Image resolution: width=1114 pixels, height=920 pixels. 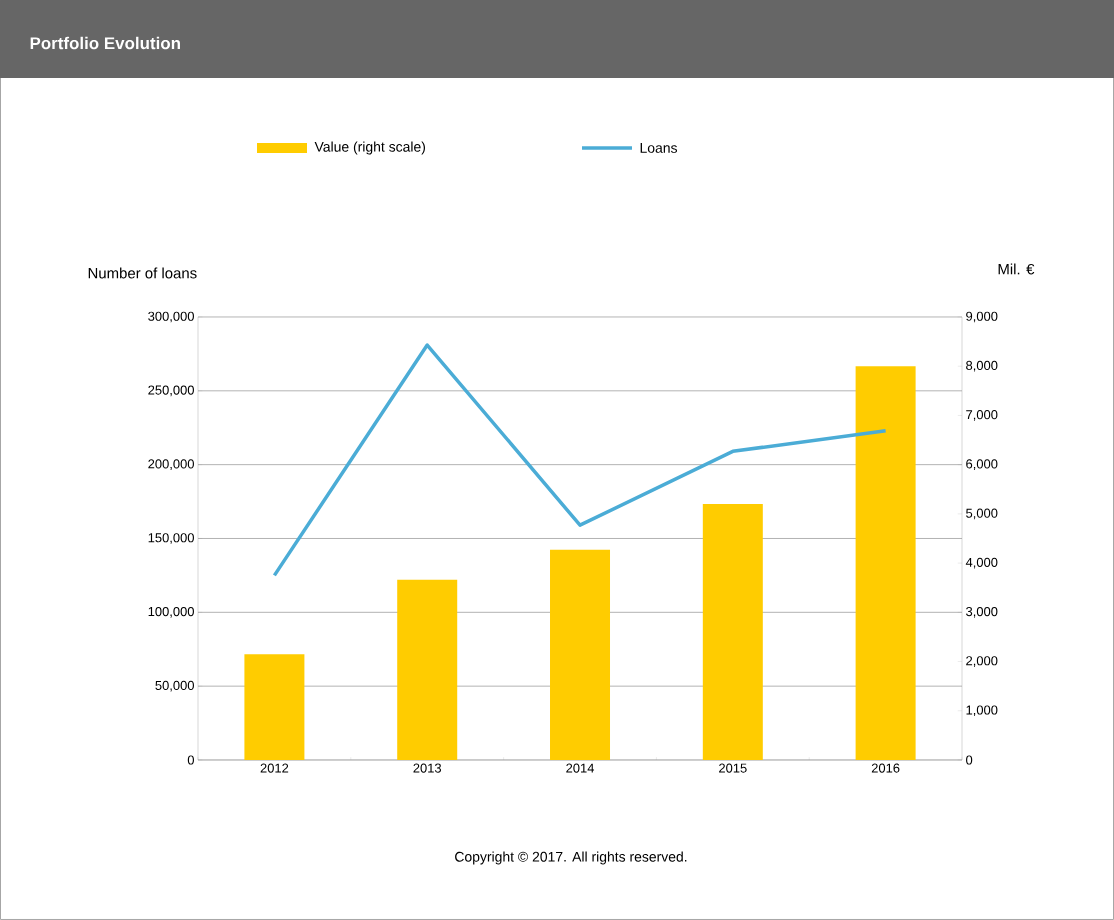 I want to click on y-tick-label: 0, so click(x=190, y=760).